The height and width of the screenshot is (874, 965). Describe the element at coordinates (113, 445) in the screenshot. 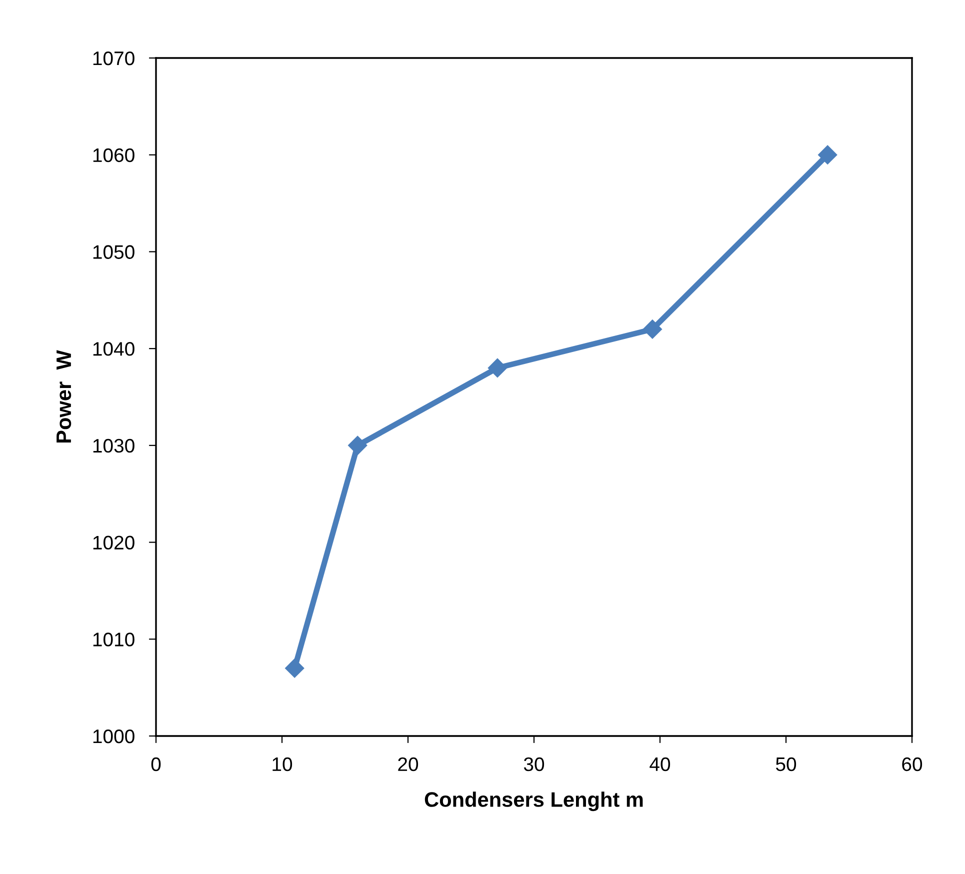

I see `y-tick-label: 1030` at that location.